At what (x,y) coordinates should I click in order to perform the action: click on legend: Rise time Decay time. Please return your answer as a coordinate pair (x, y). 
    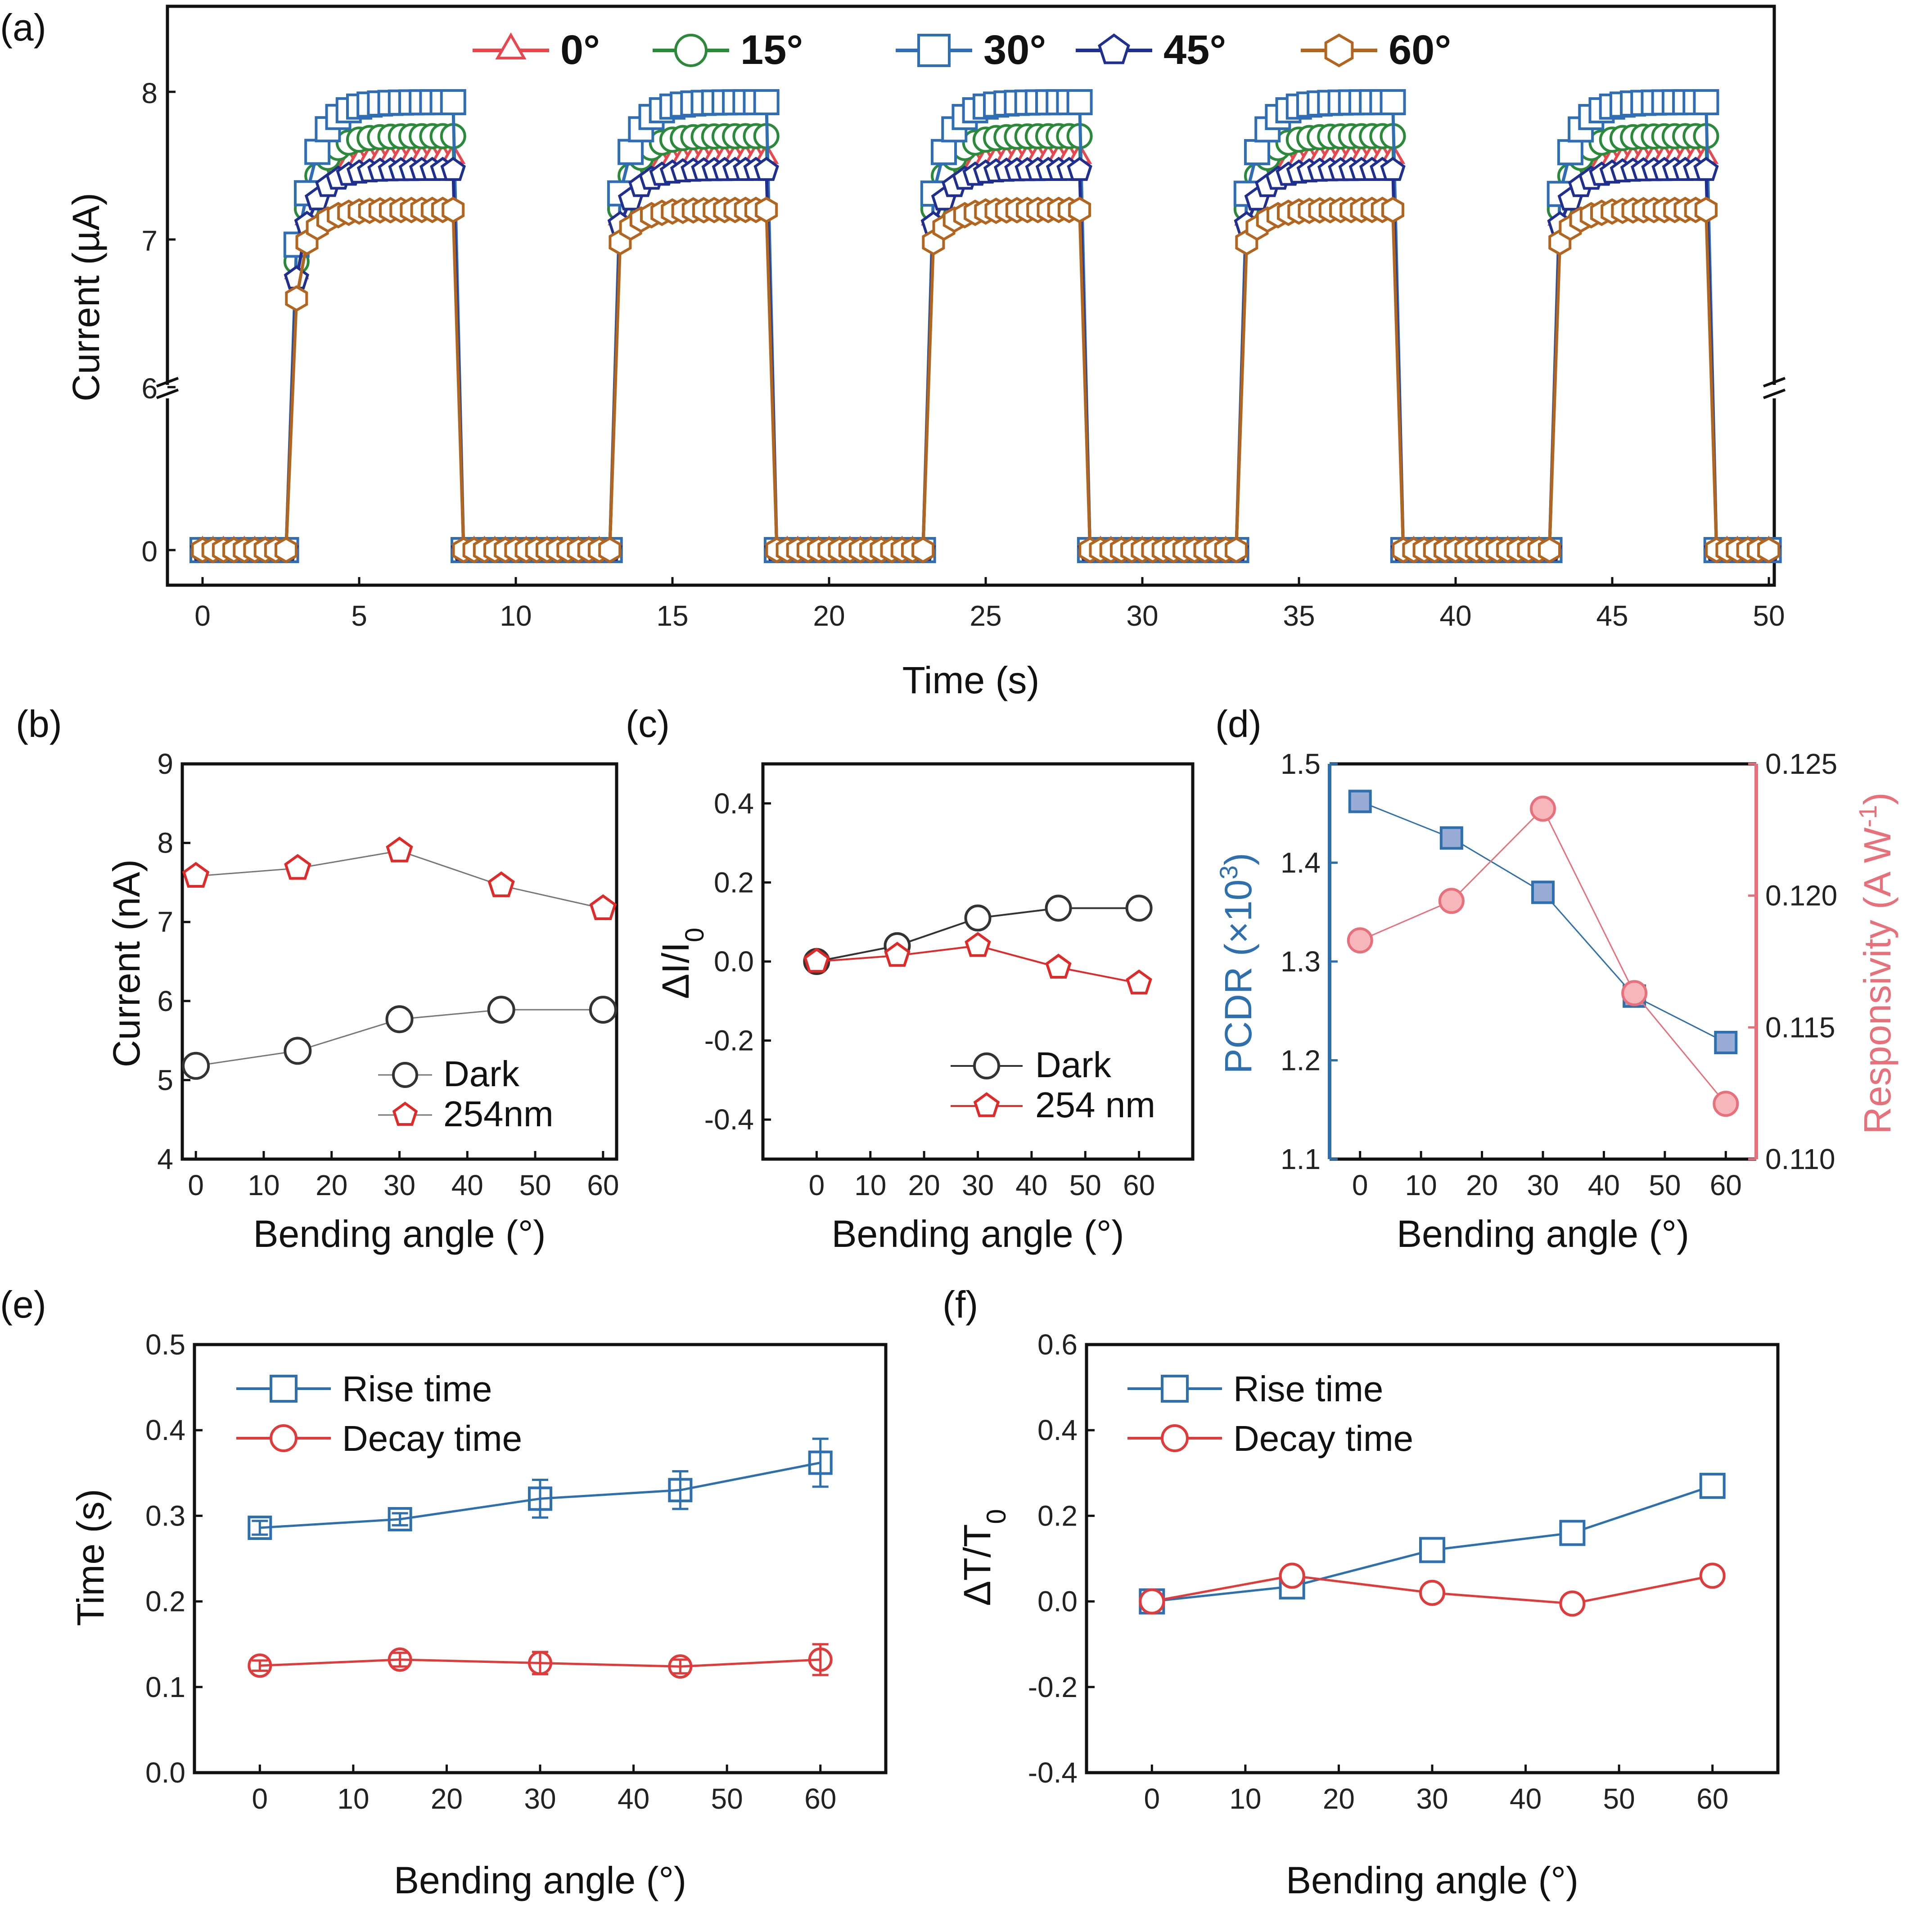
    Looking at the image, I should click on (379, 1413).